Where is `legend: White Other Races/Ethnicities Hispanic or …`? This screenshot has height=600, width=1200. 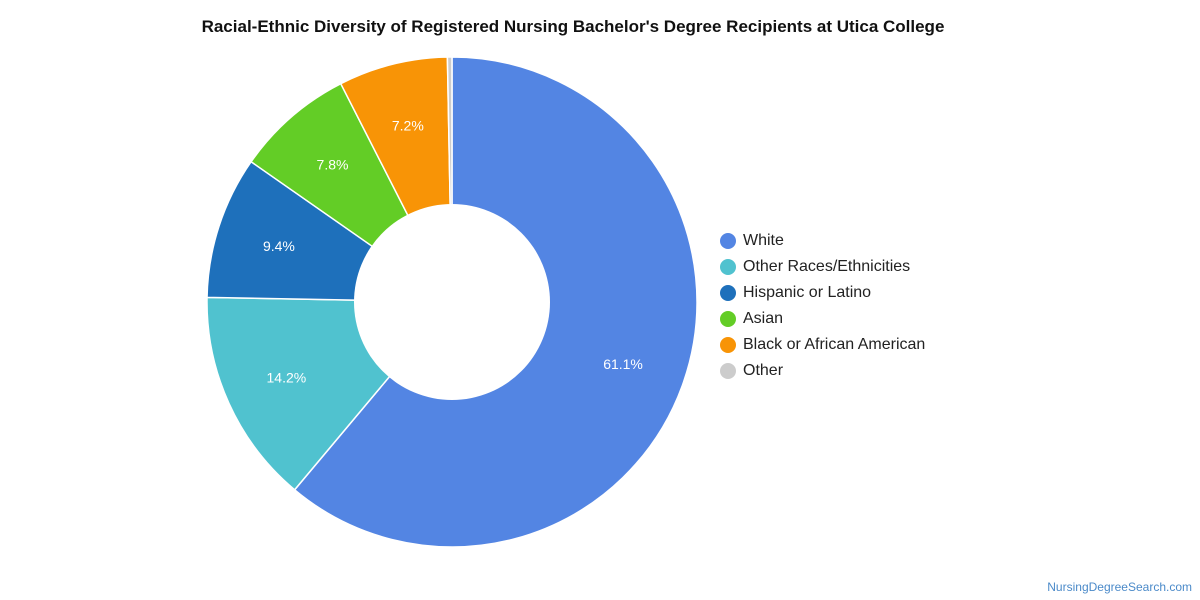 legend: White Other Races/Ethnicities Hispanic or … is located at coordinates (822, 306).